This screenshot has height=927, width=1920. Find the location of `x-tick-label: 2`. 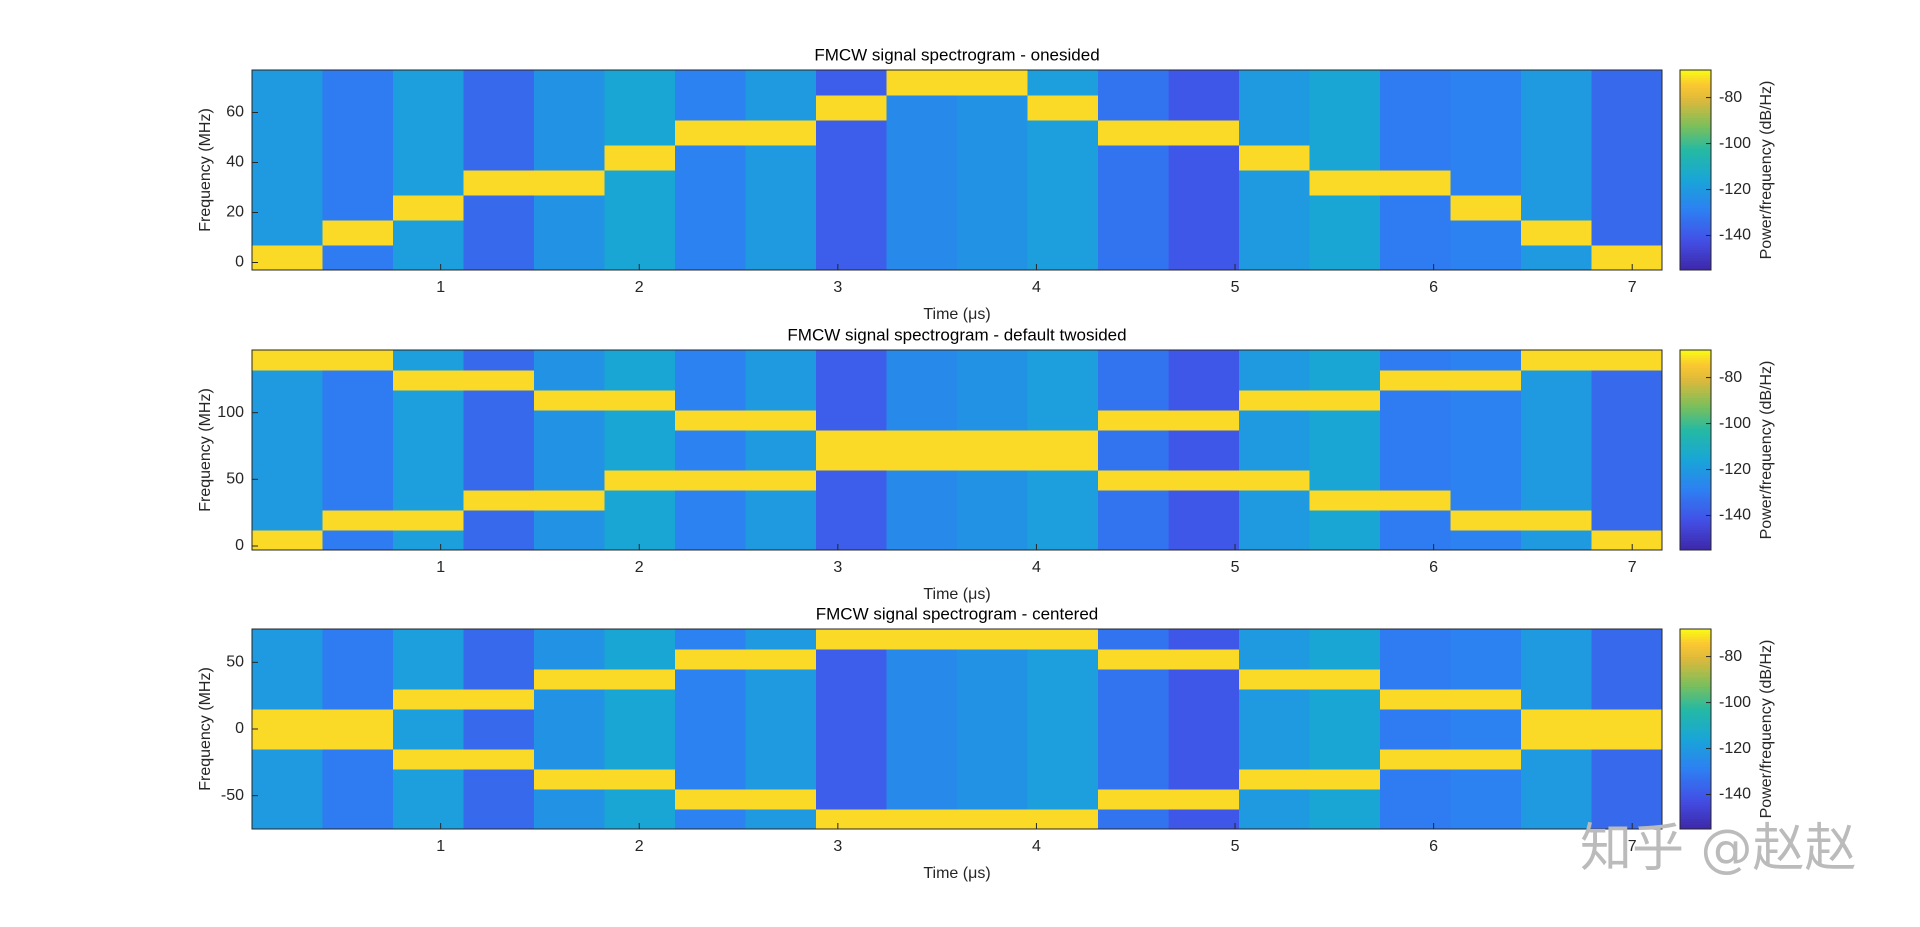

x-tick-label: 2 is located at coordinates (639, 846).